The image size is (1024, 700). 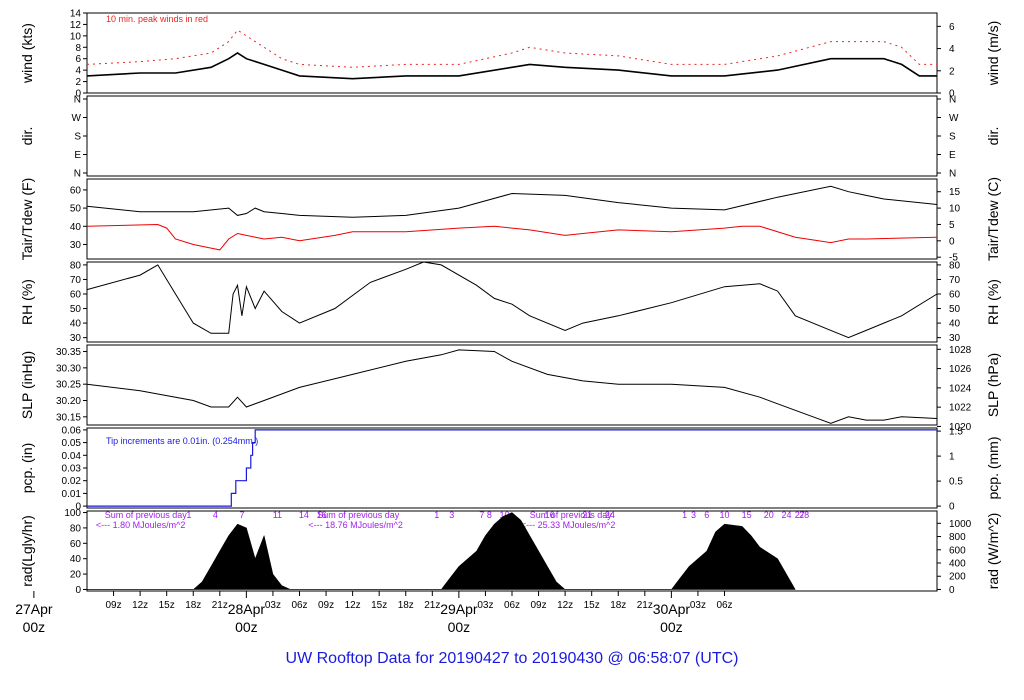 I want to click on pcp-ylabel-left: pcp. (in), so click(x=27, y=468).